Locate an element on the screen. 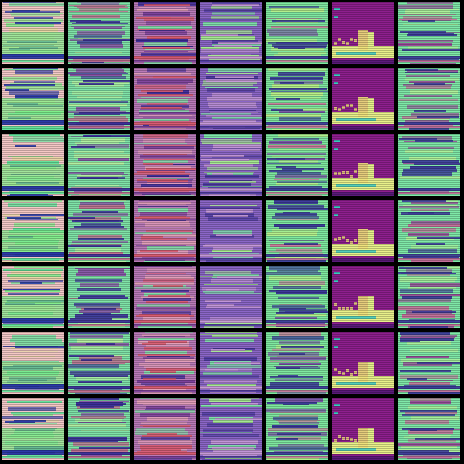 The image size is (464, 464). thumbnail-r4-c7 is located at coordinates (429, 231).